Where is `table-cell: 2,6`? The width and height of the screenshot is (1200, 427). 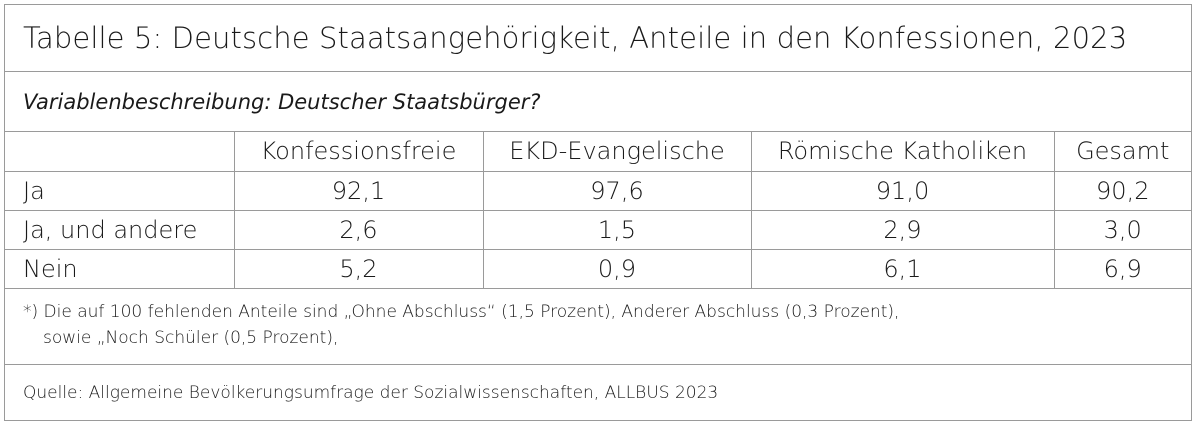 table-cell: 2,6 is located at coordinates (359, 230).